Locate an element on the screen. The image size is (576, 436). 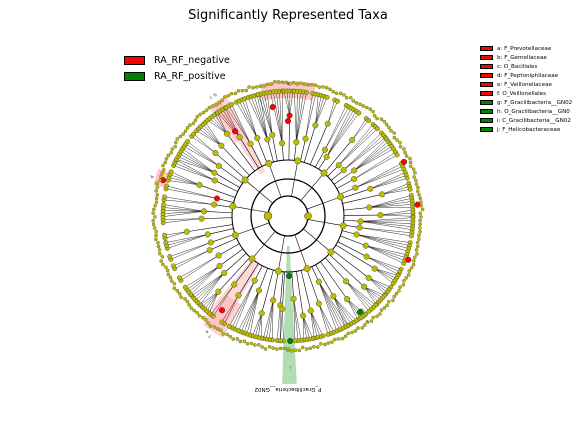
key-swatch is located at coordinates (486, 49).